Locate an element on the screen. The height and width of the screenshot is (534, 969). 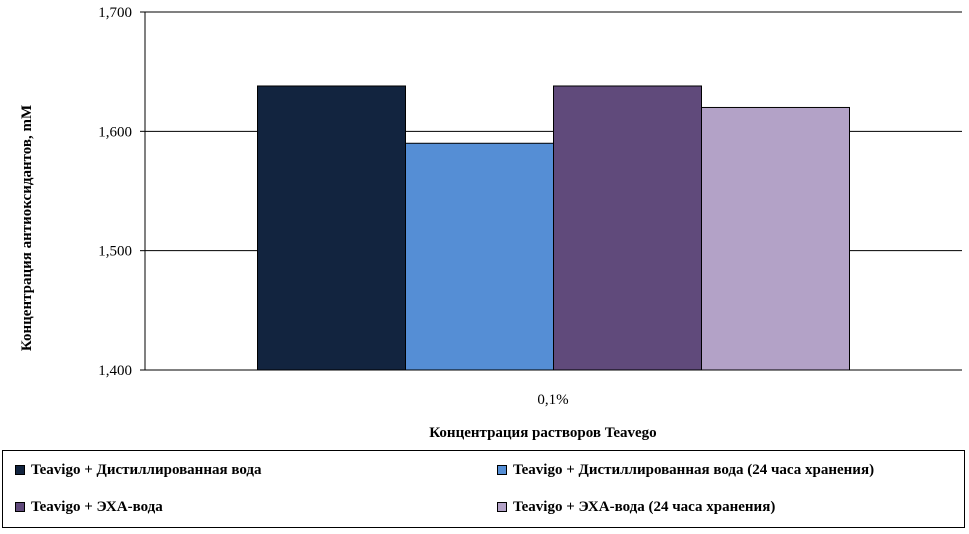
y-tick-label: 1,500 is located at coordinates (115, 252).